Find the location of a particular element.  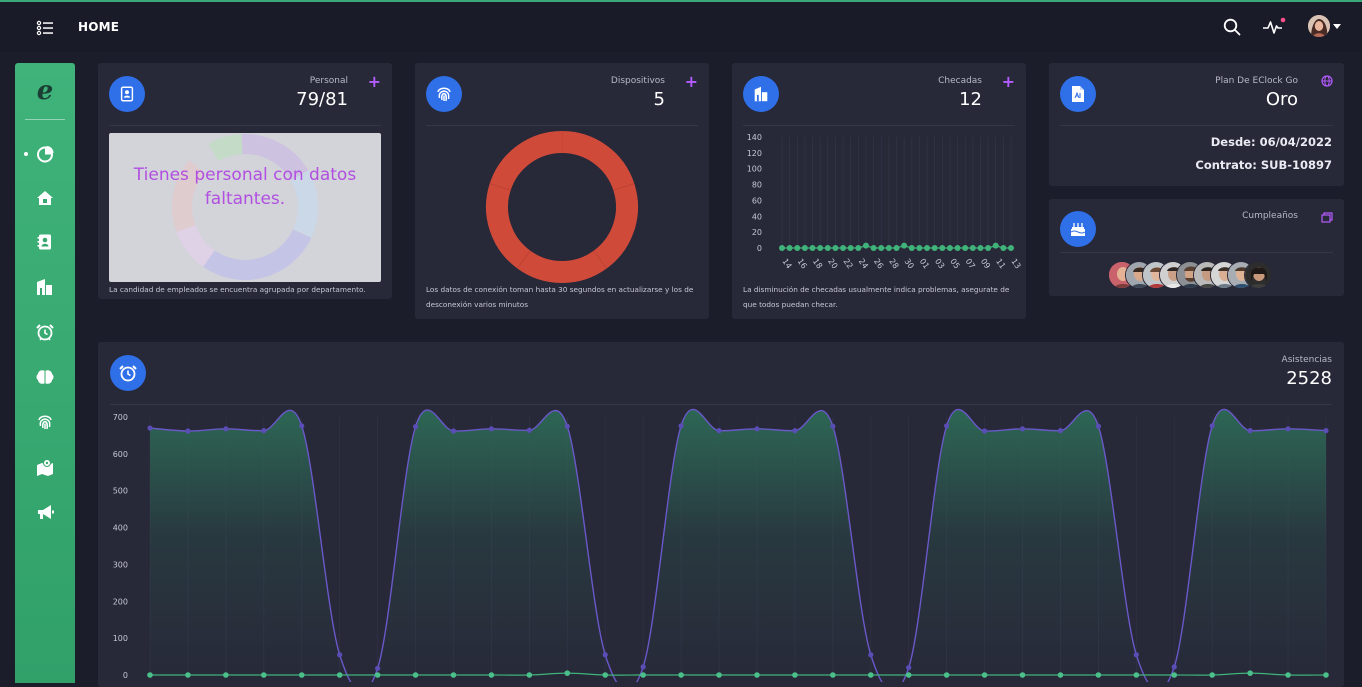

alarm-clock-icon is located at coordinates (45, 332).